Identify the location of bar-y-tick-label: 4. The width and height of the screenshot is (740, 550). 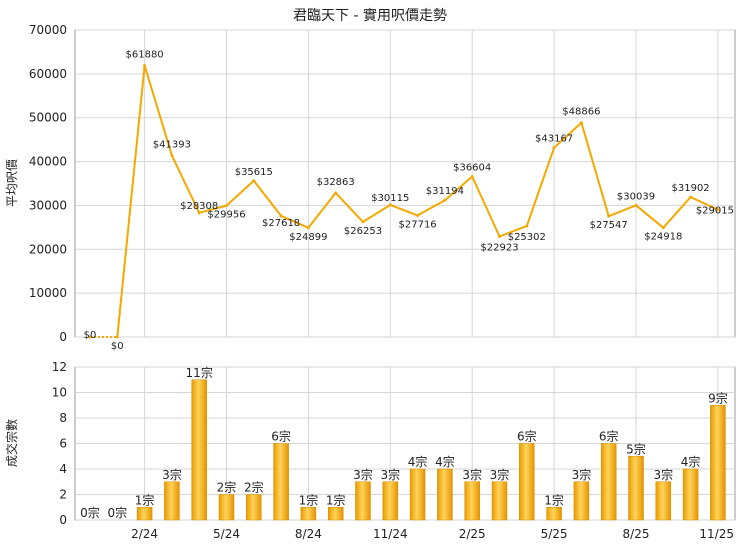
(63, 469).